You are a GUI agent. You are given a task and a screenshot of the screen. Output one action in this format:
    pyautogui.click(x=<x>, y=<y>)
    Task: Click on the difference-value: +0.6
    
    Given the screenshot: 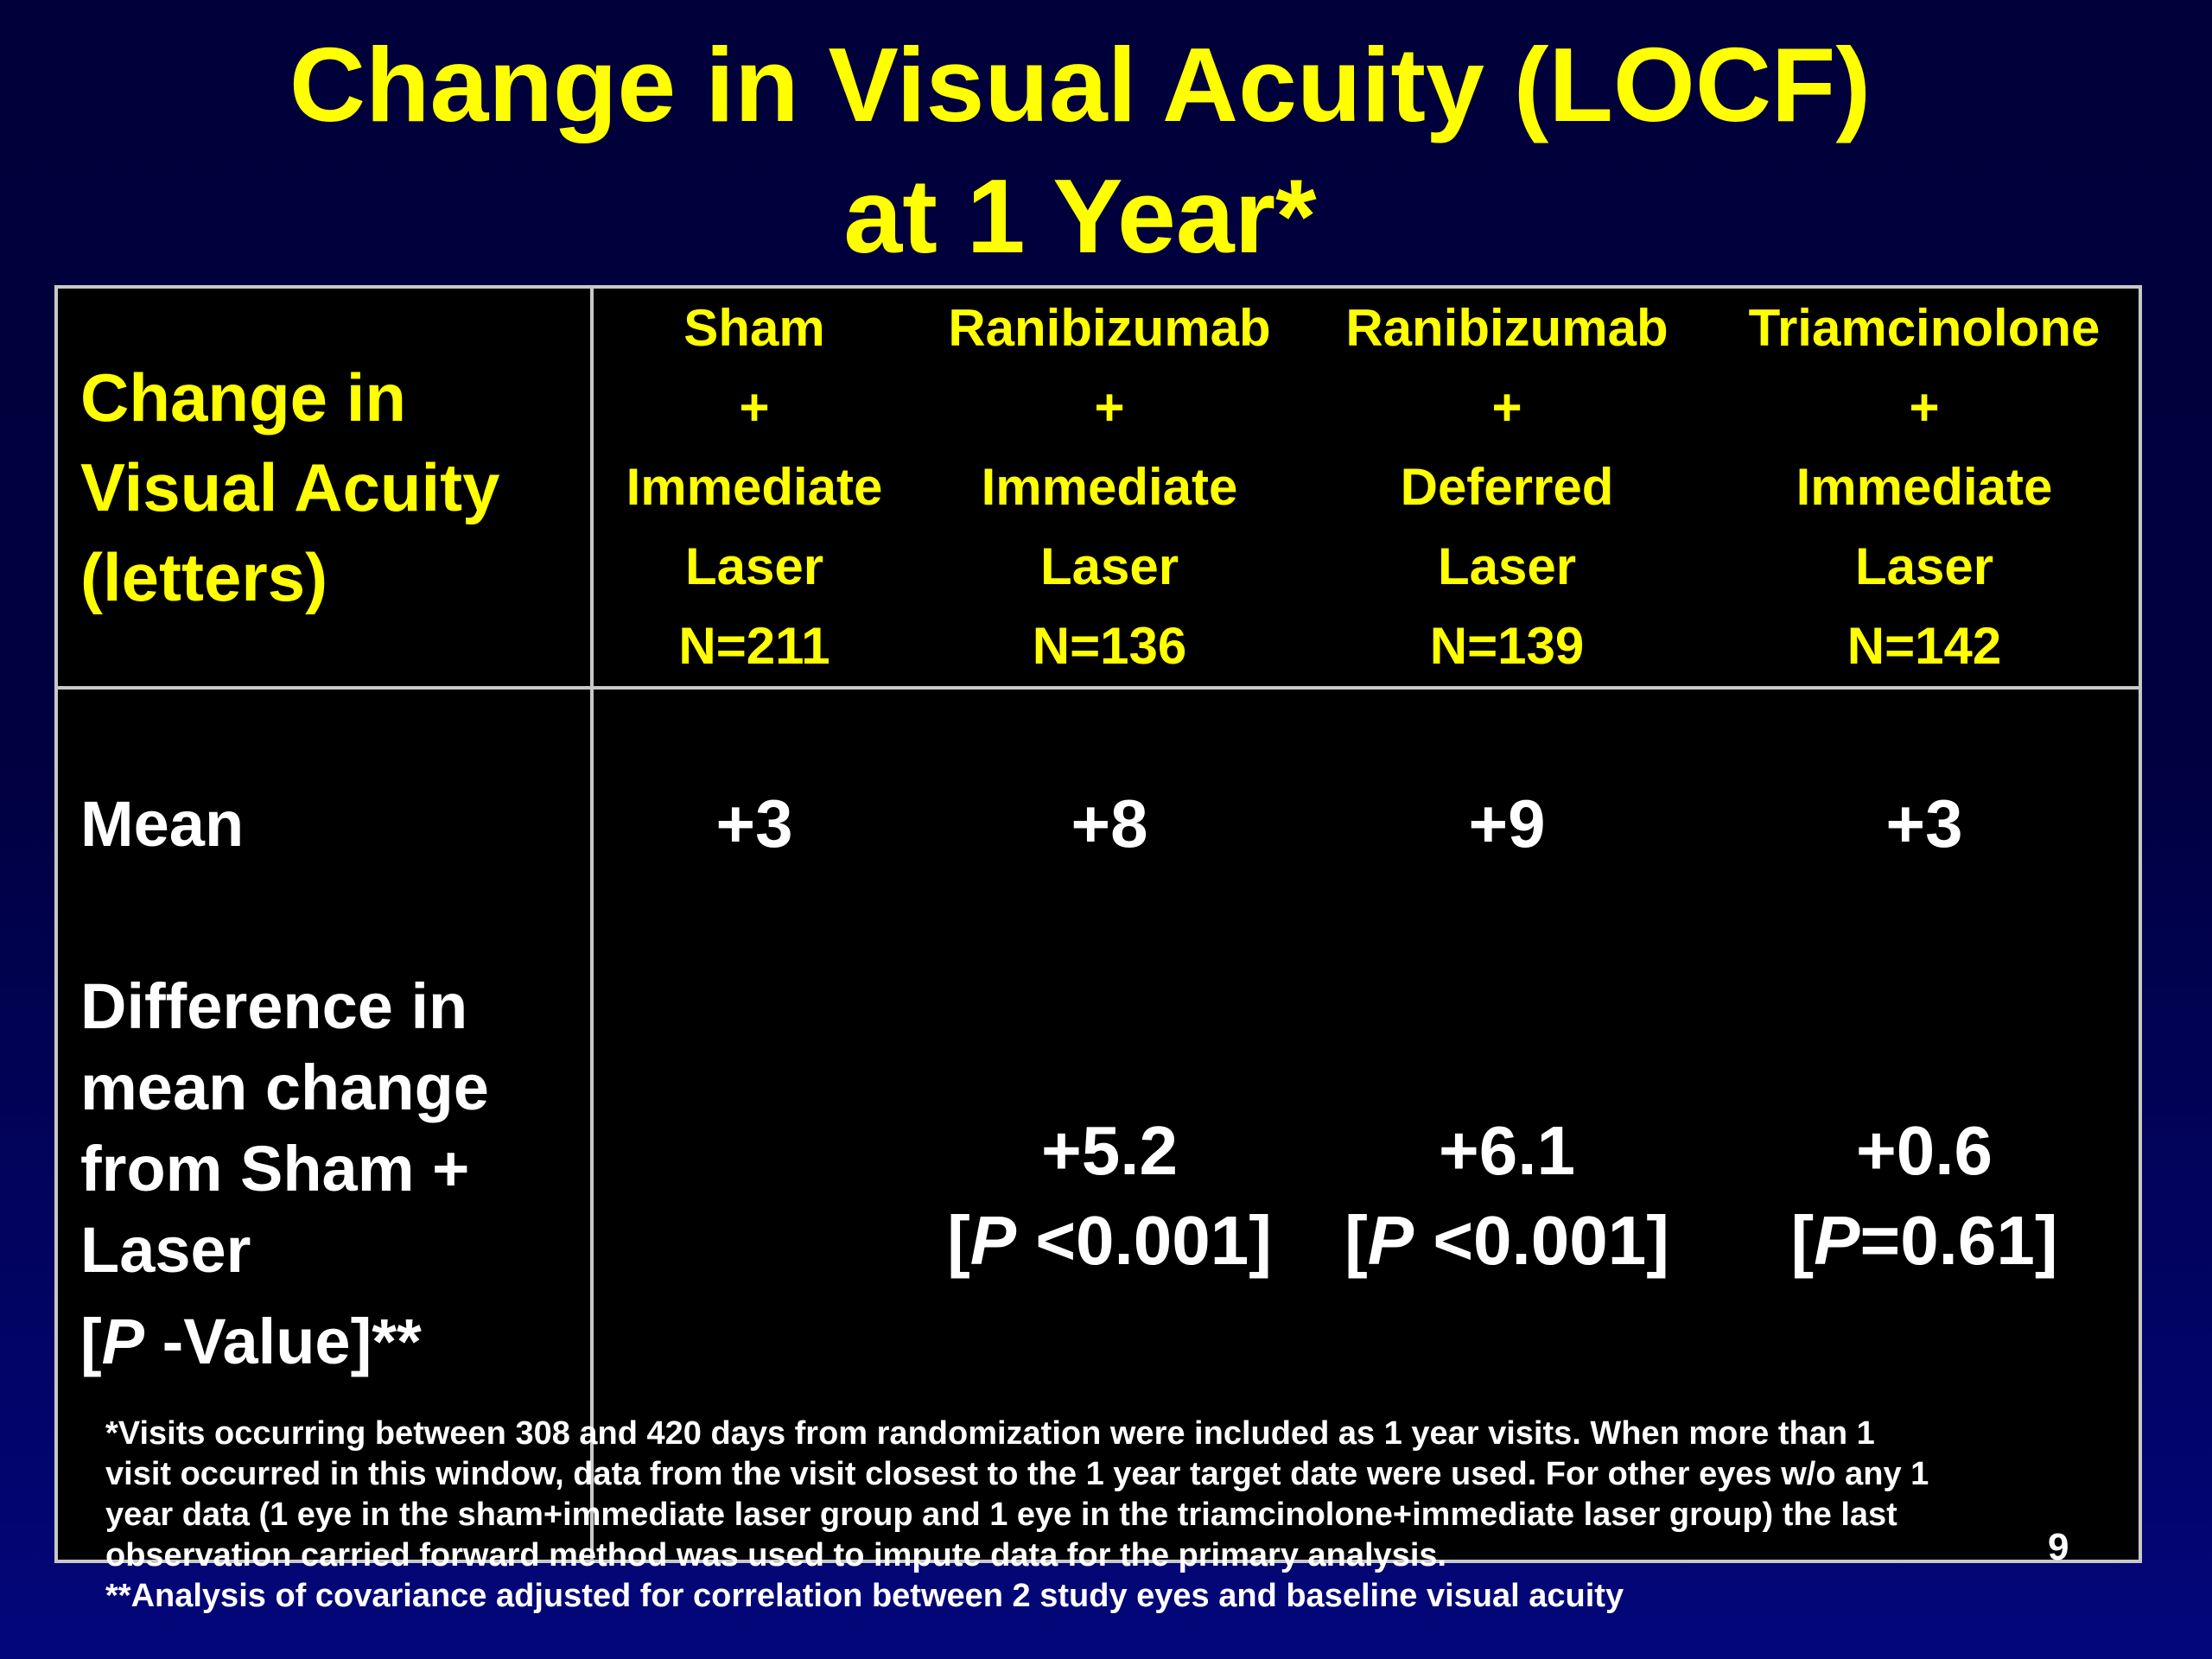 What is the action you would take?
    pyautogui.click(x=1924, y=1150)
    